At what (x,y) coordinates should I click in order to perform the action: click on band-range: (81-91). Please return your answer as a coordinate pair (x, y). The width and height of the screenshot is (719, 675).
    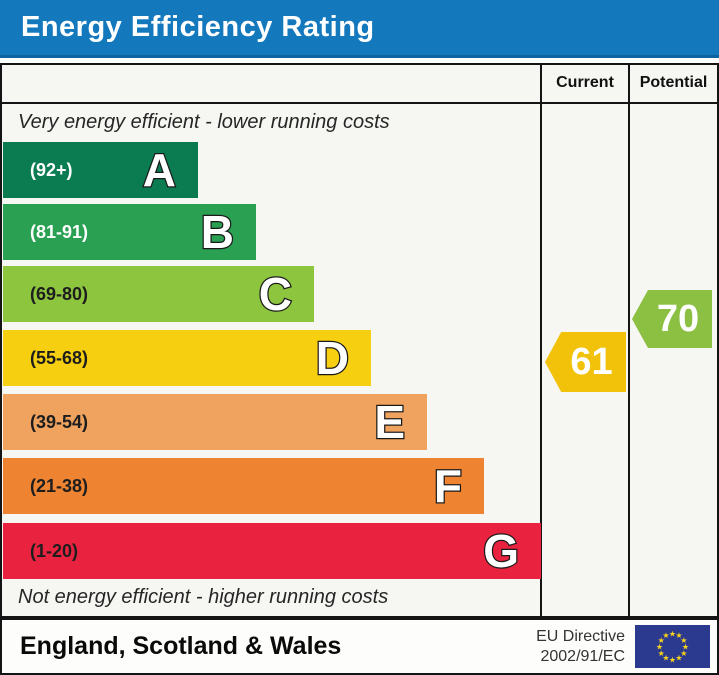
    Looking at the image, I should click on (59, 231).